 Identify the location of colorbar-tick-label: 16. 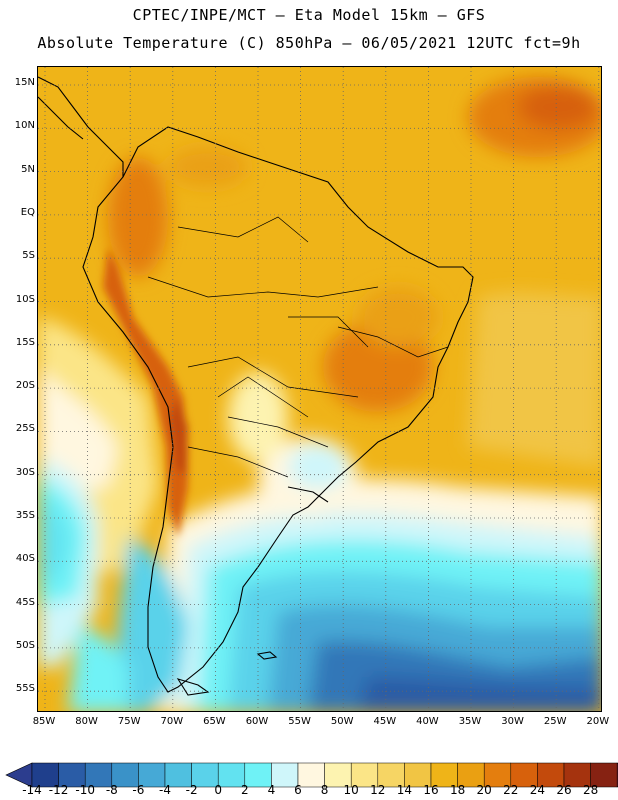
(431, 790).